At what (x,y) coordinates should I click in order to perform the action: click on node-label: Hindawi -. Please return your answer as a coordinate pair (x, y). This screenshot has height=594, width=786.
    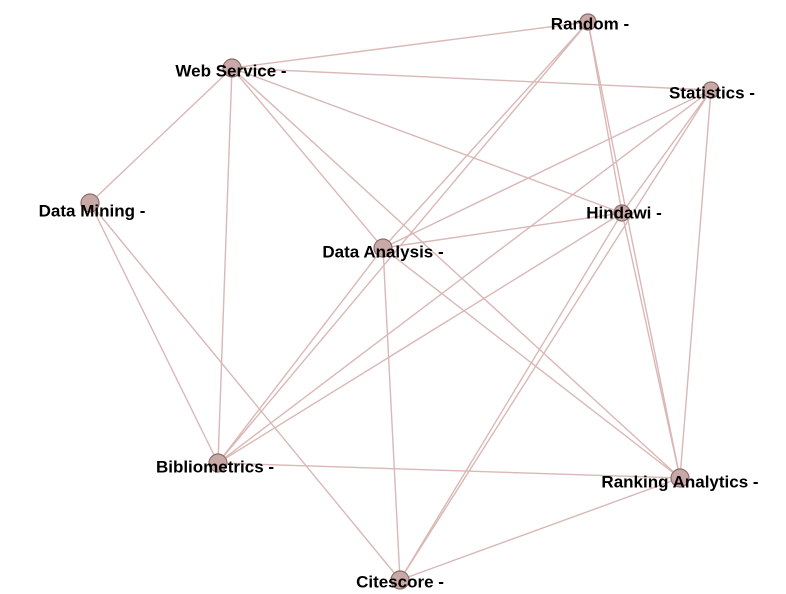
    Looking at the image, I should click on (624, 212).